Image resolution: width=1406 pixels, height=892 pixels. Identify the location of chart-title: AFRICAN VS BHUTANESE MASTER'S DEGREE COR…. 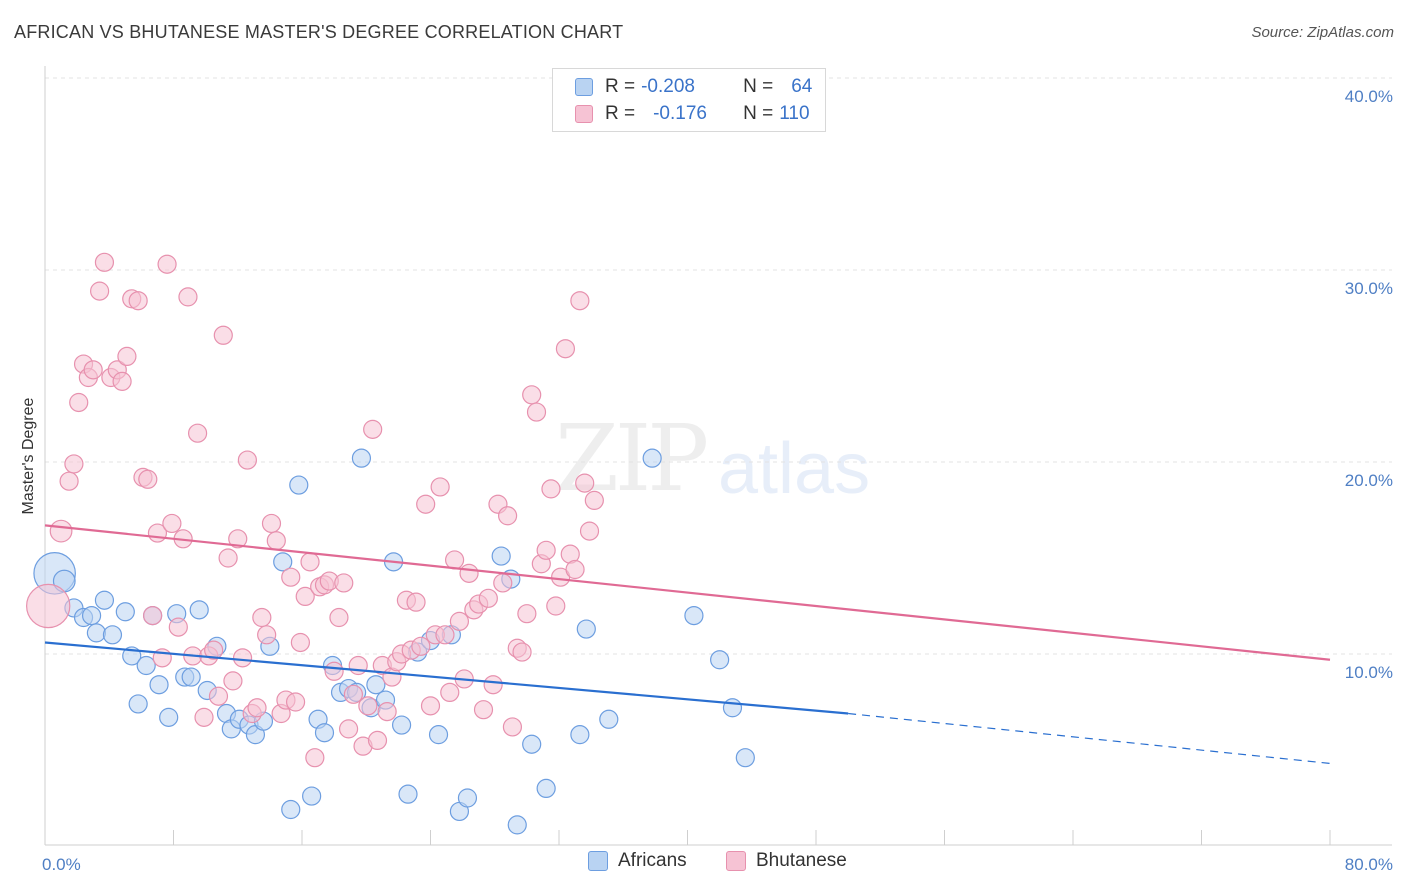
(319, 32).